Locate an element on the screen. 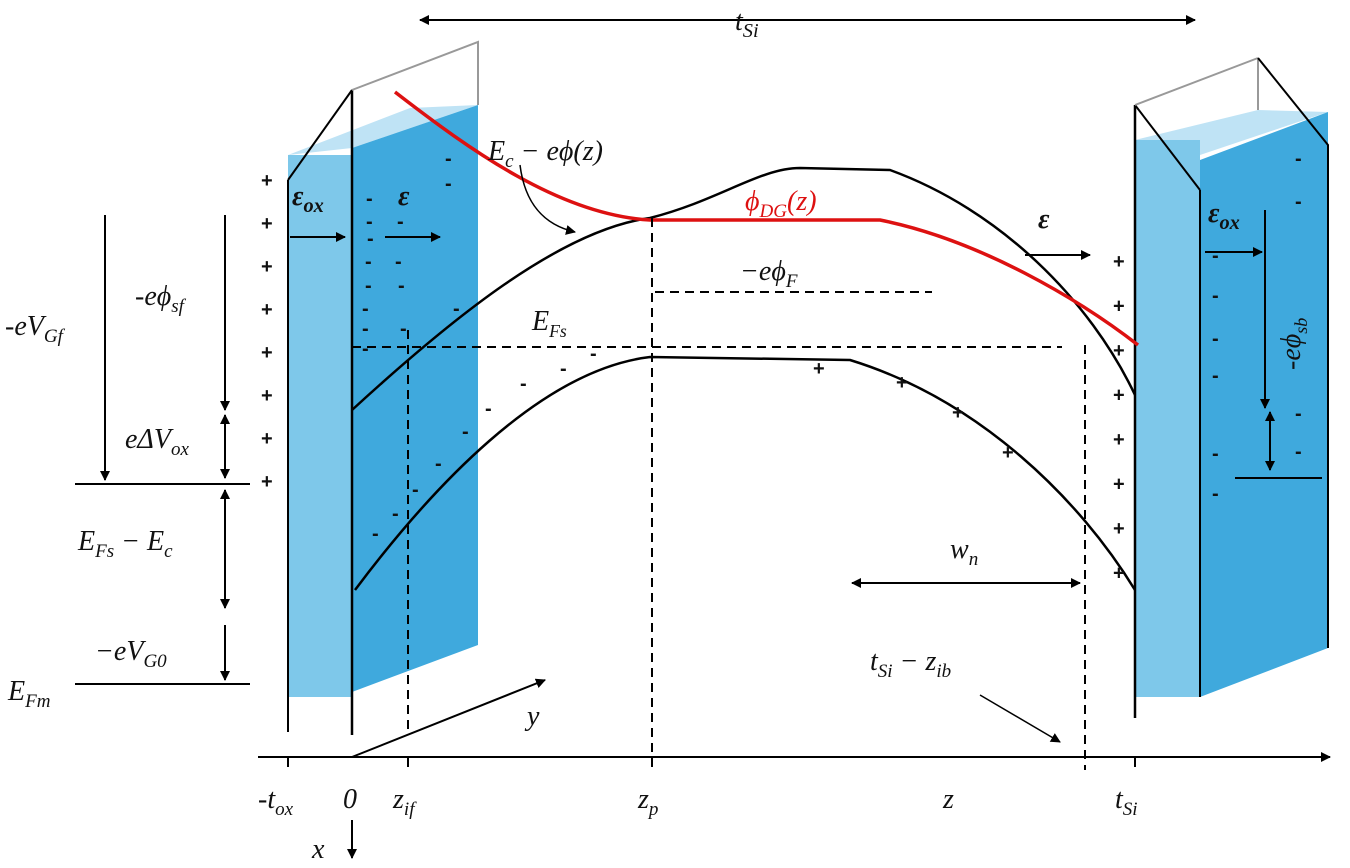 The image size is (1350, 868). label-part: 0 is located at coordinates (350, 799).